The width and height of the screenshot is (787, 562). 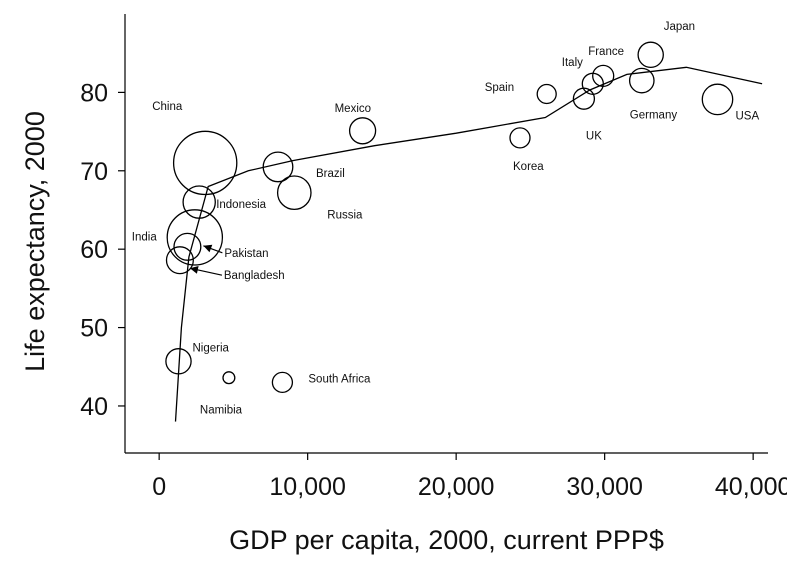 I want to click on pakistan-arrow-head, so click(x=208, y=248).